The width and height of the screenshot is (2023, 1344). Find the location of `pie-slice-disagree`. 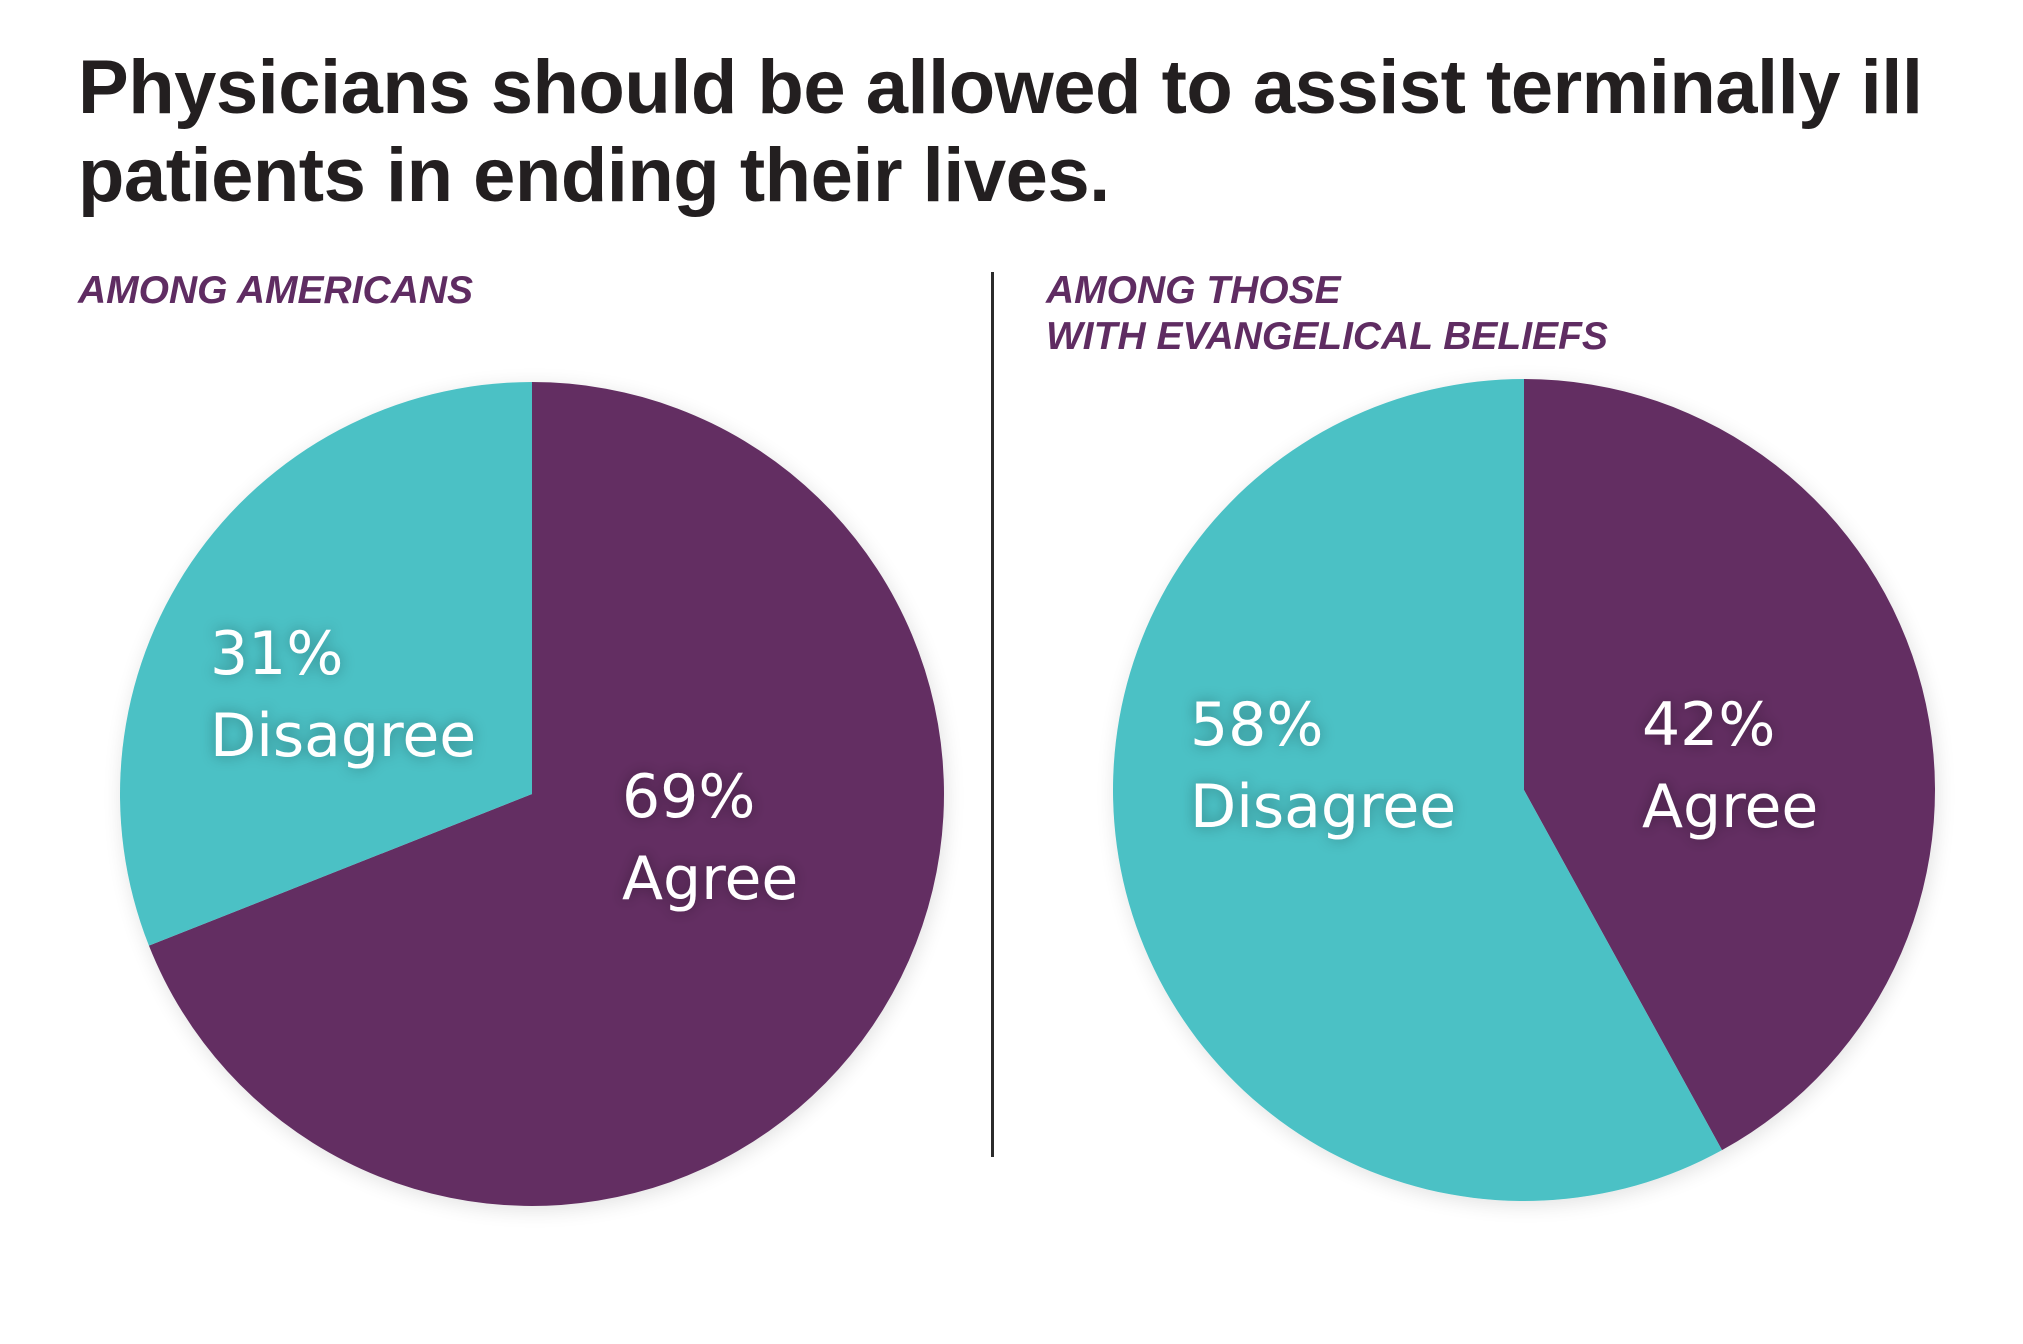

pie-slice-disagree is located at coordinates (326, 664).